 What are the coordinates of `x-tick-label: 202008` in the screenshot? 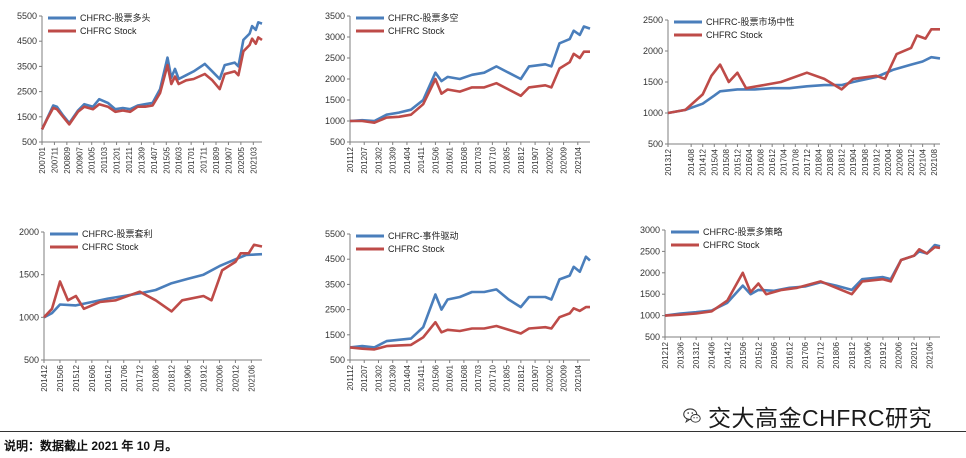 It's located at (899, 161).